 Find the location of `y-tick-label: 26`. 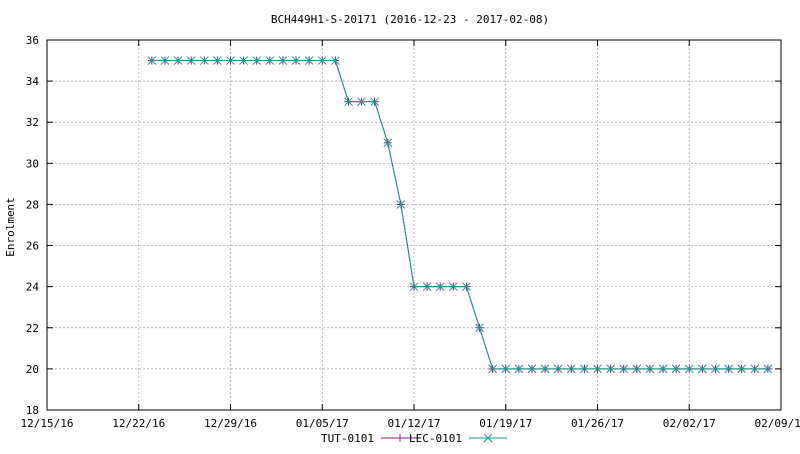

y-tick-label: 26 is located at coordinates (32, 246).